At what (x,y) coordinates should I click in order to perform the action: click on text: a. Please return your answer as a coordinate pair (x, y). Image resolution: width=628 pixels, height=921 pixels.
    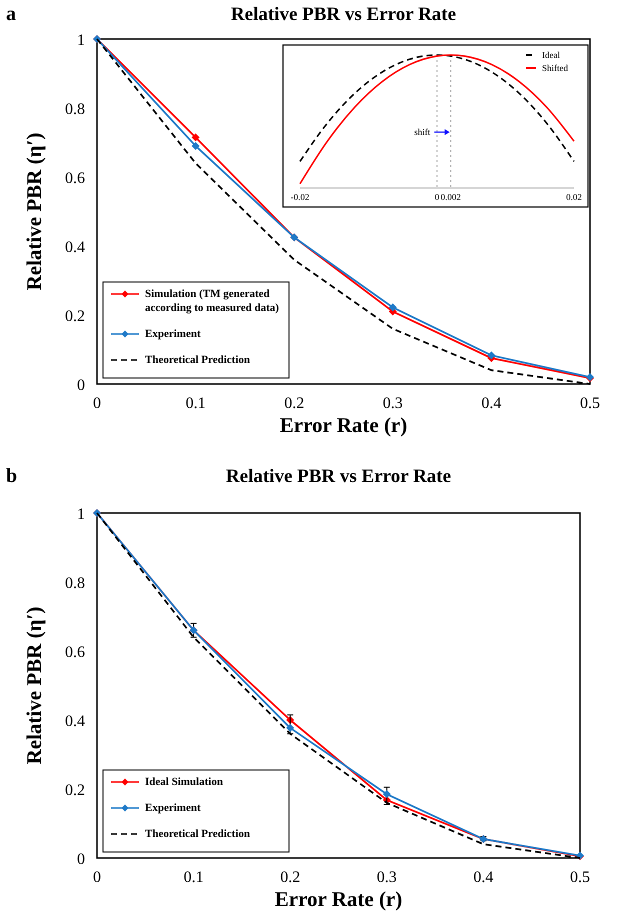
    Looking at the image, I should click on (11, 14).